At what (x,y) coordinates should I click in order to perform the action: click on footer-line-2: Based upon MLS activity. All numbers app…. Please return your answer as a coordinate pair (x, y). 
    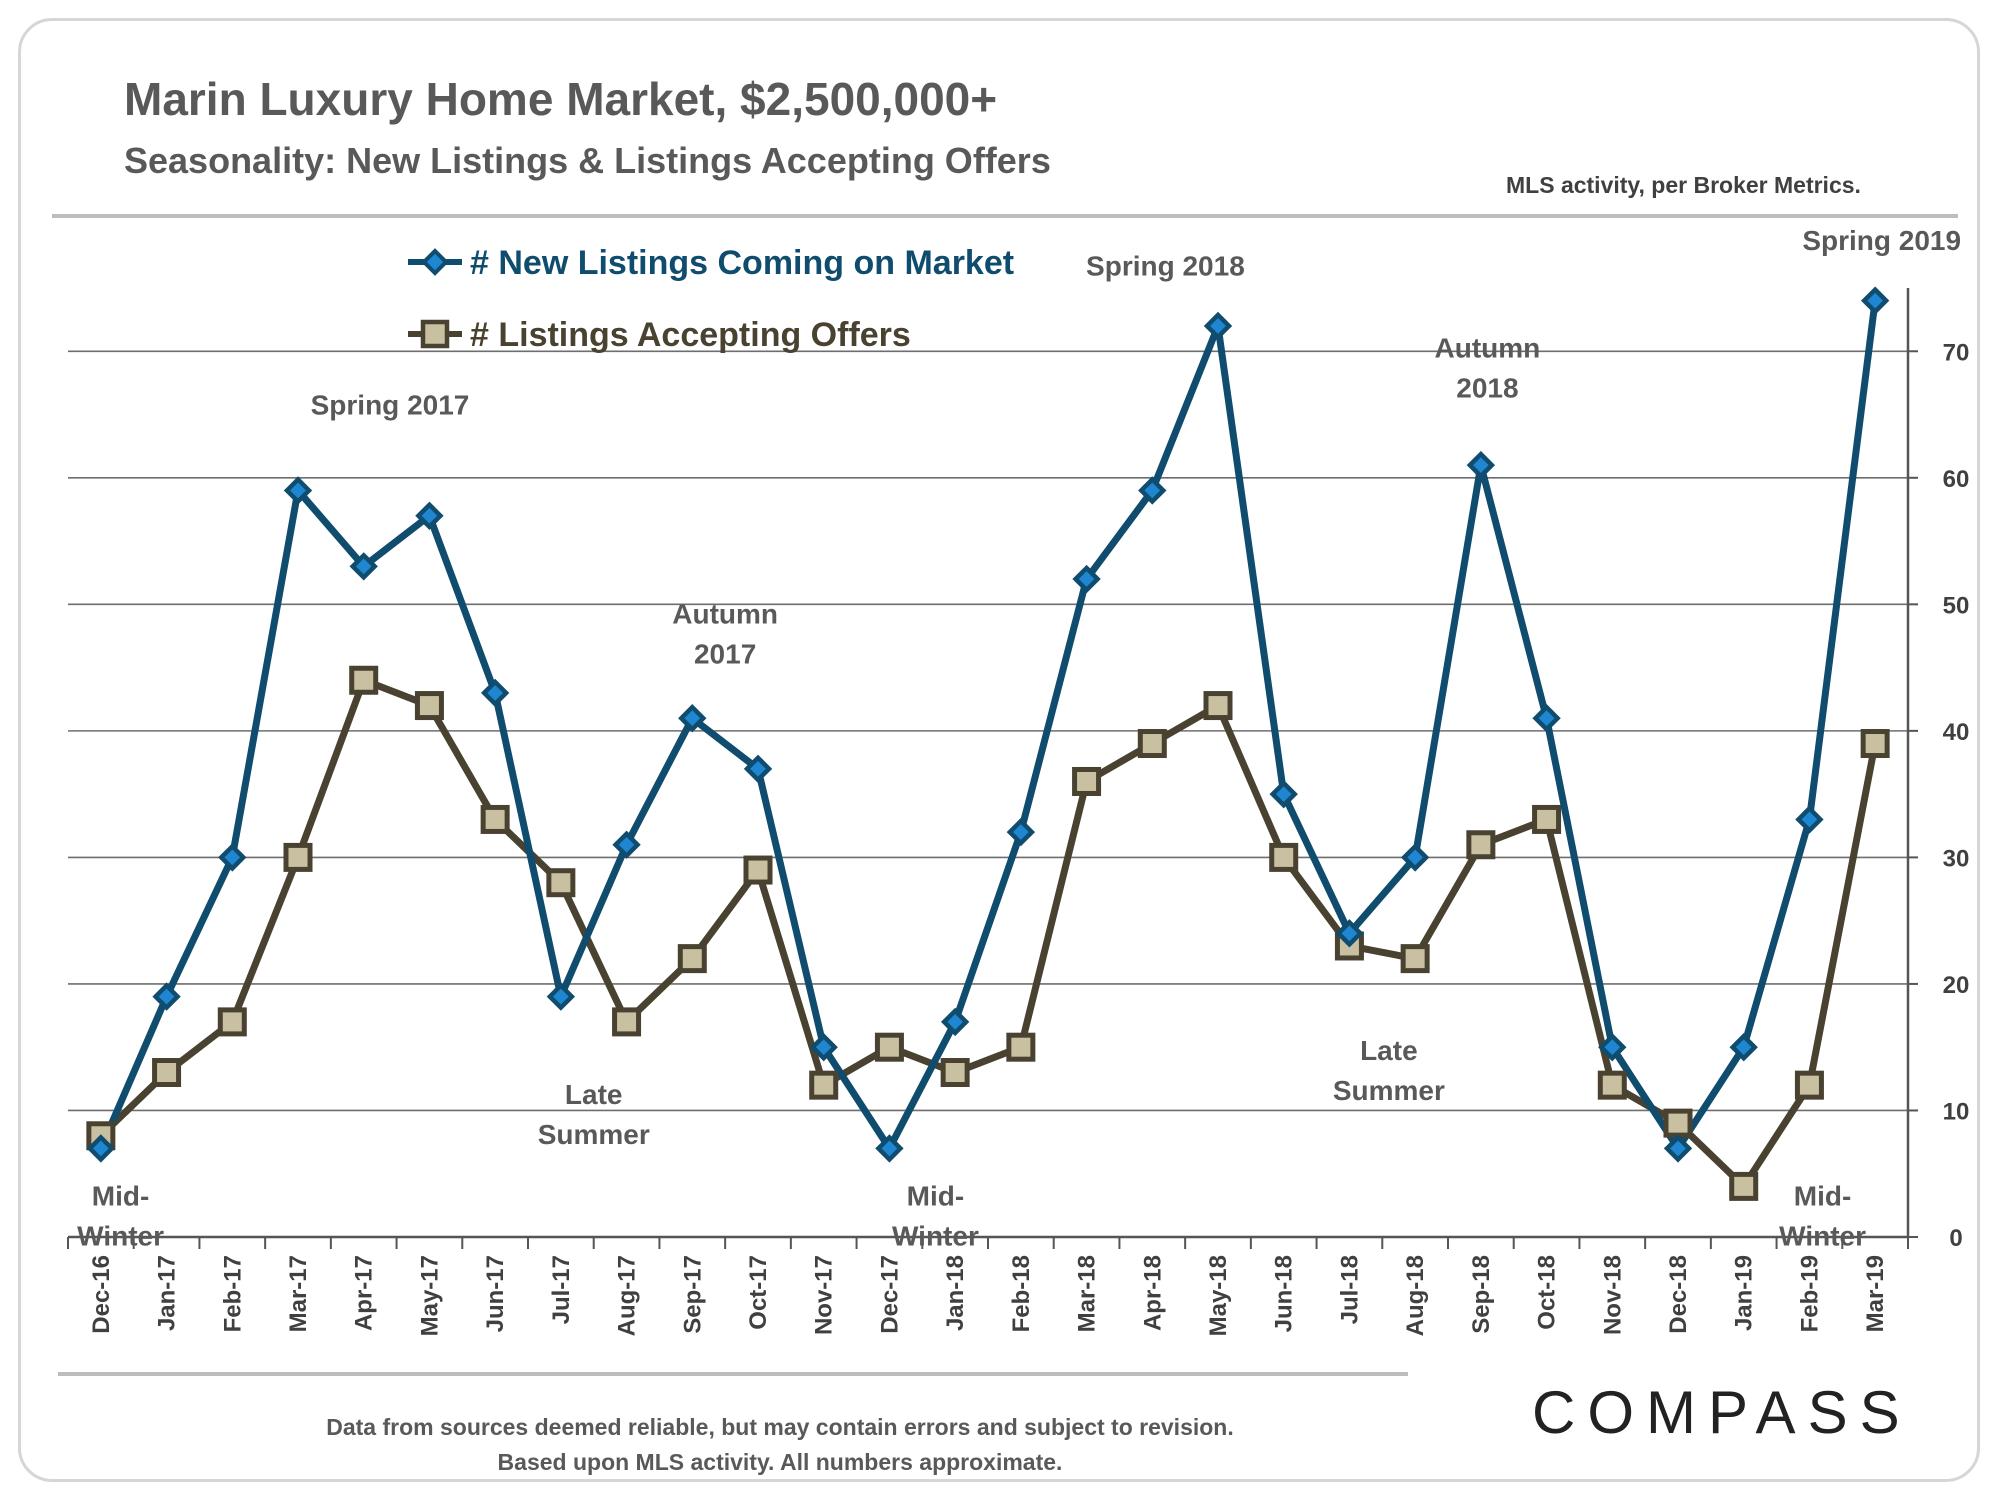
    Looking at the image, I should click on (780, 1462).